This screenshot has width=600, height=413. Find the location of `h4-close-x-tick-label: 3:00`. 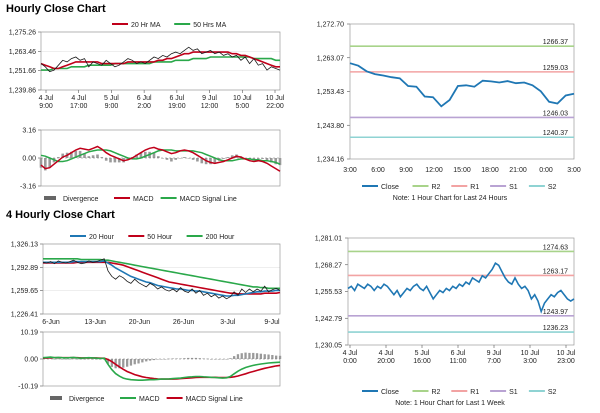

h4-close-x-tick-label: 3:00 is located at coordinates (530, 361).